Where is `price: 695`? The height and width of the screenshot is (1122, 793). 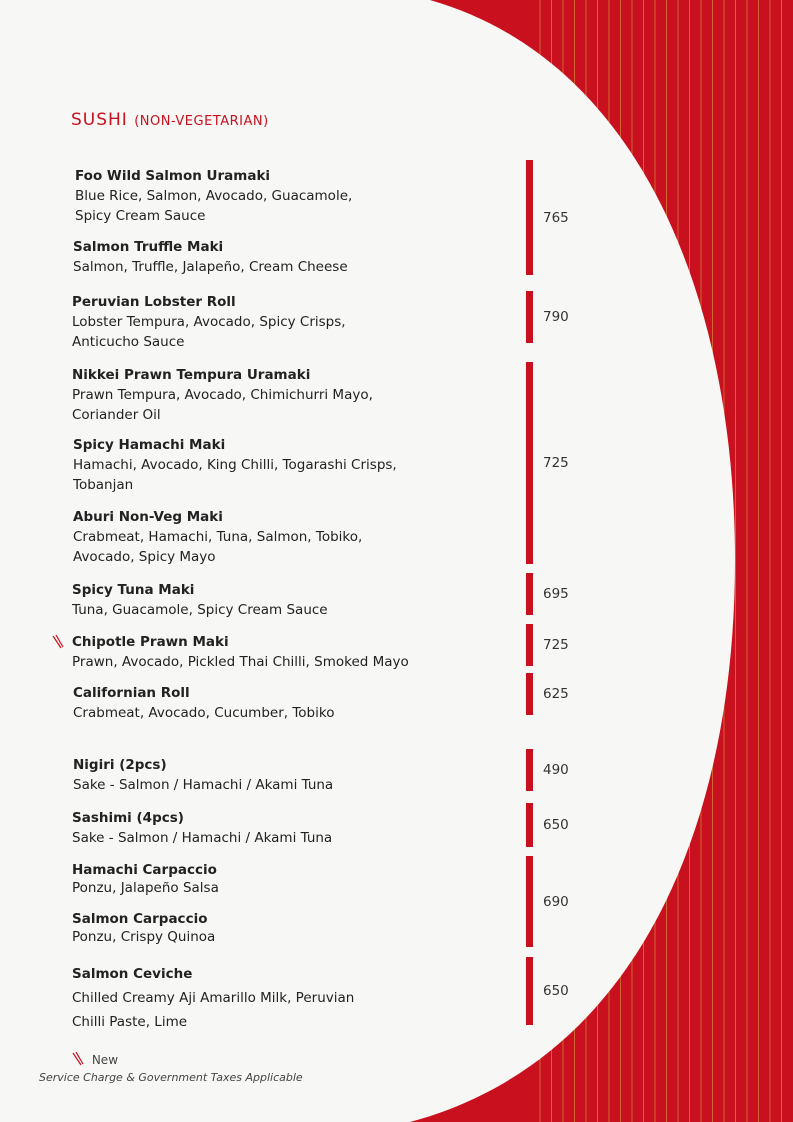
price: 695 is located at coordinates (556, 594).